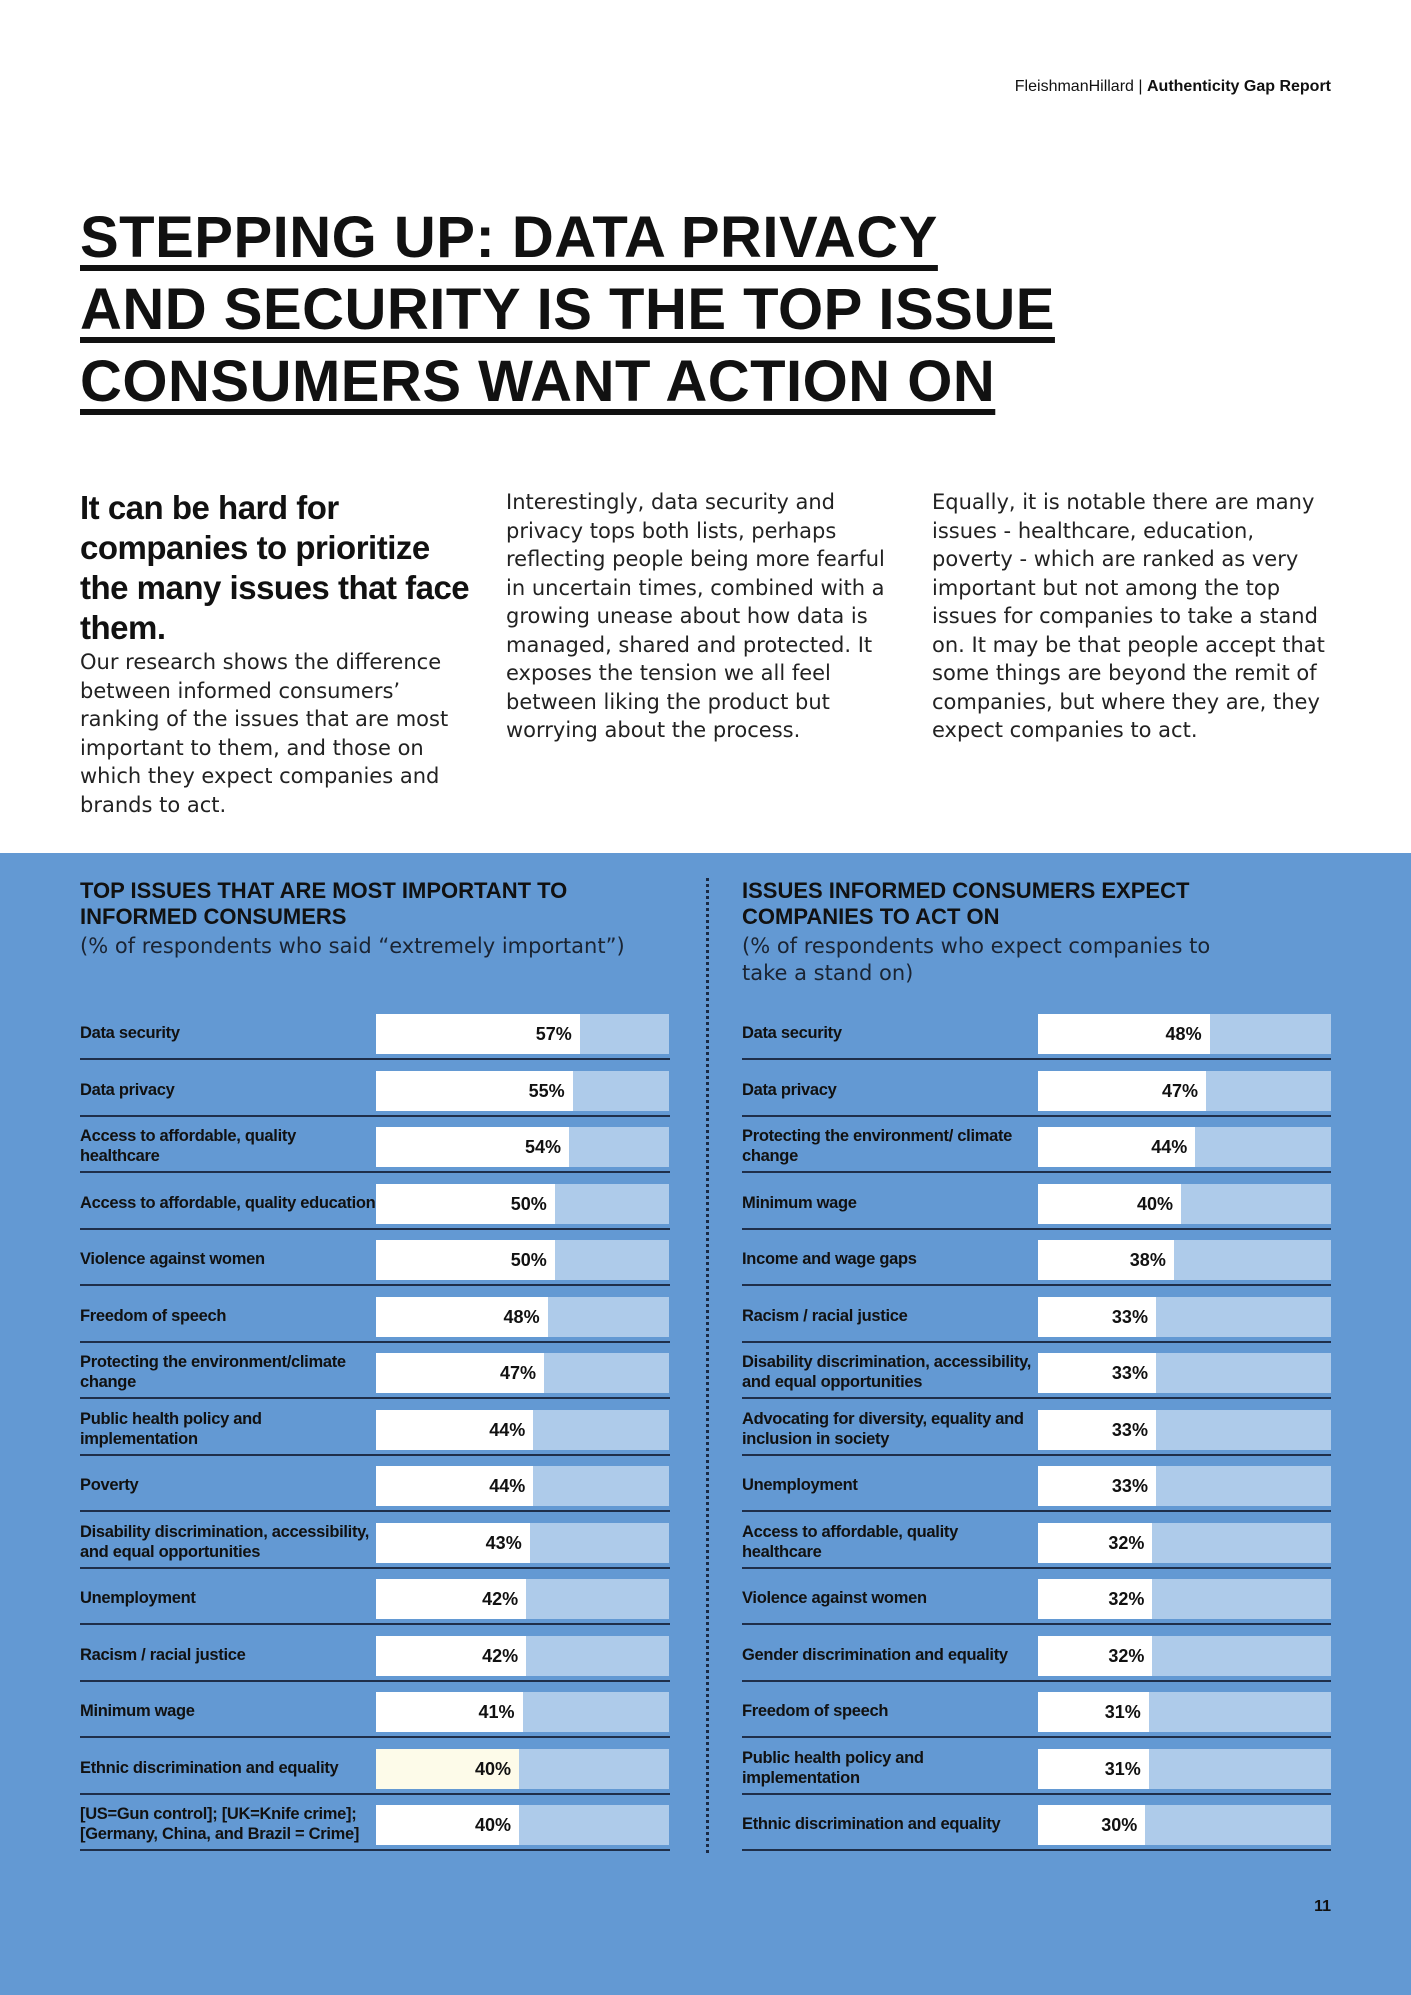  What do you see at coordinates (522, 1034) in the screenshot?
I see `bar-track: 57%` at bounding box center [522, 1034].